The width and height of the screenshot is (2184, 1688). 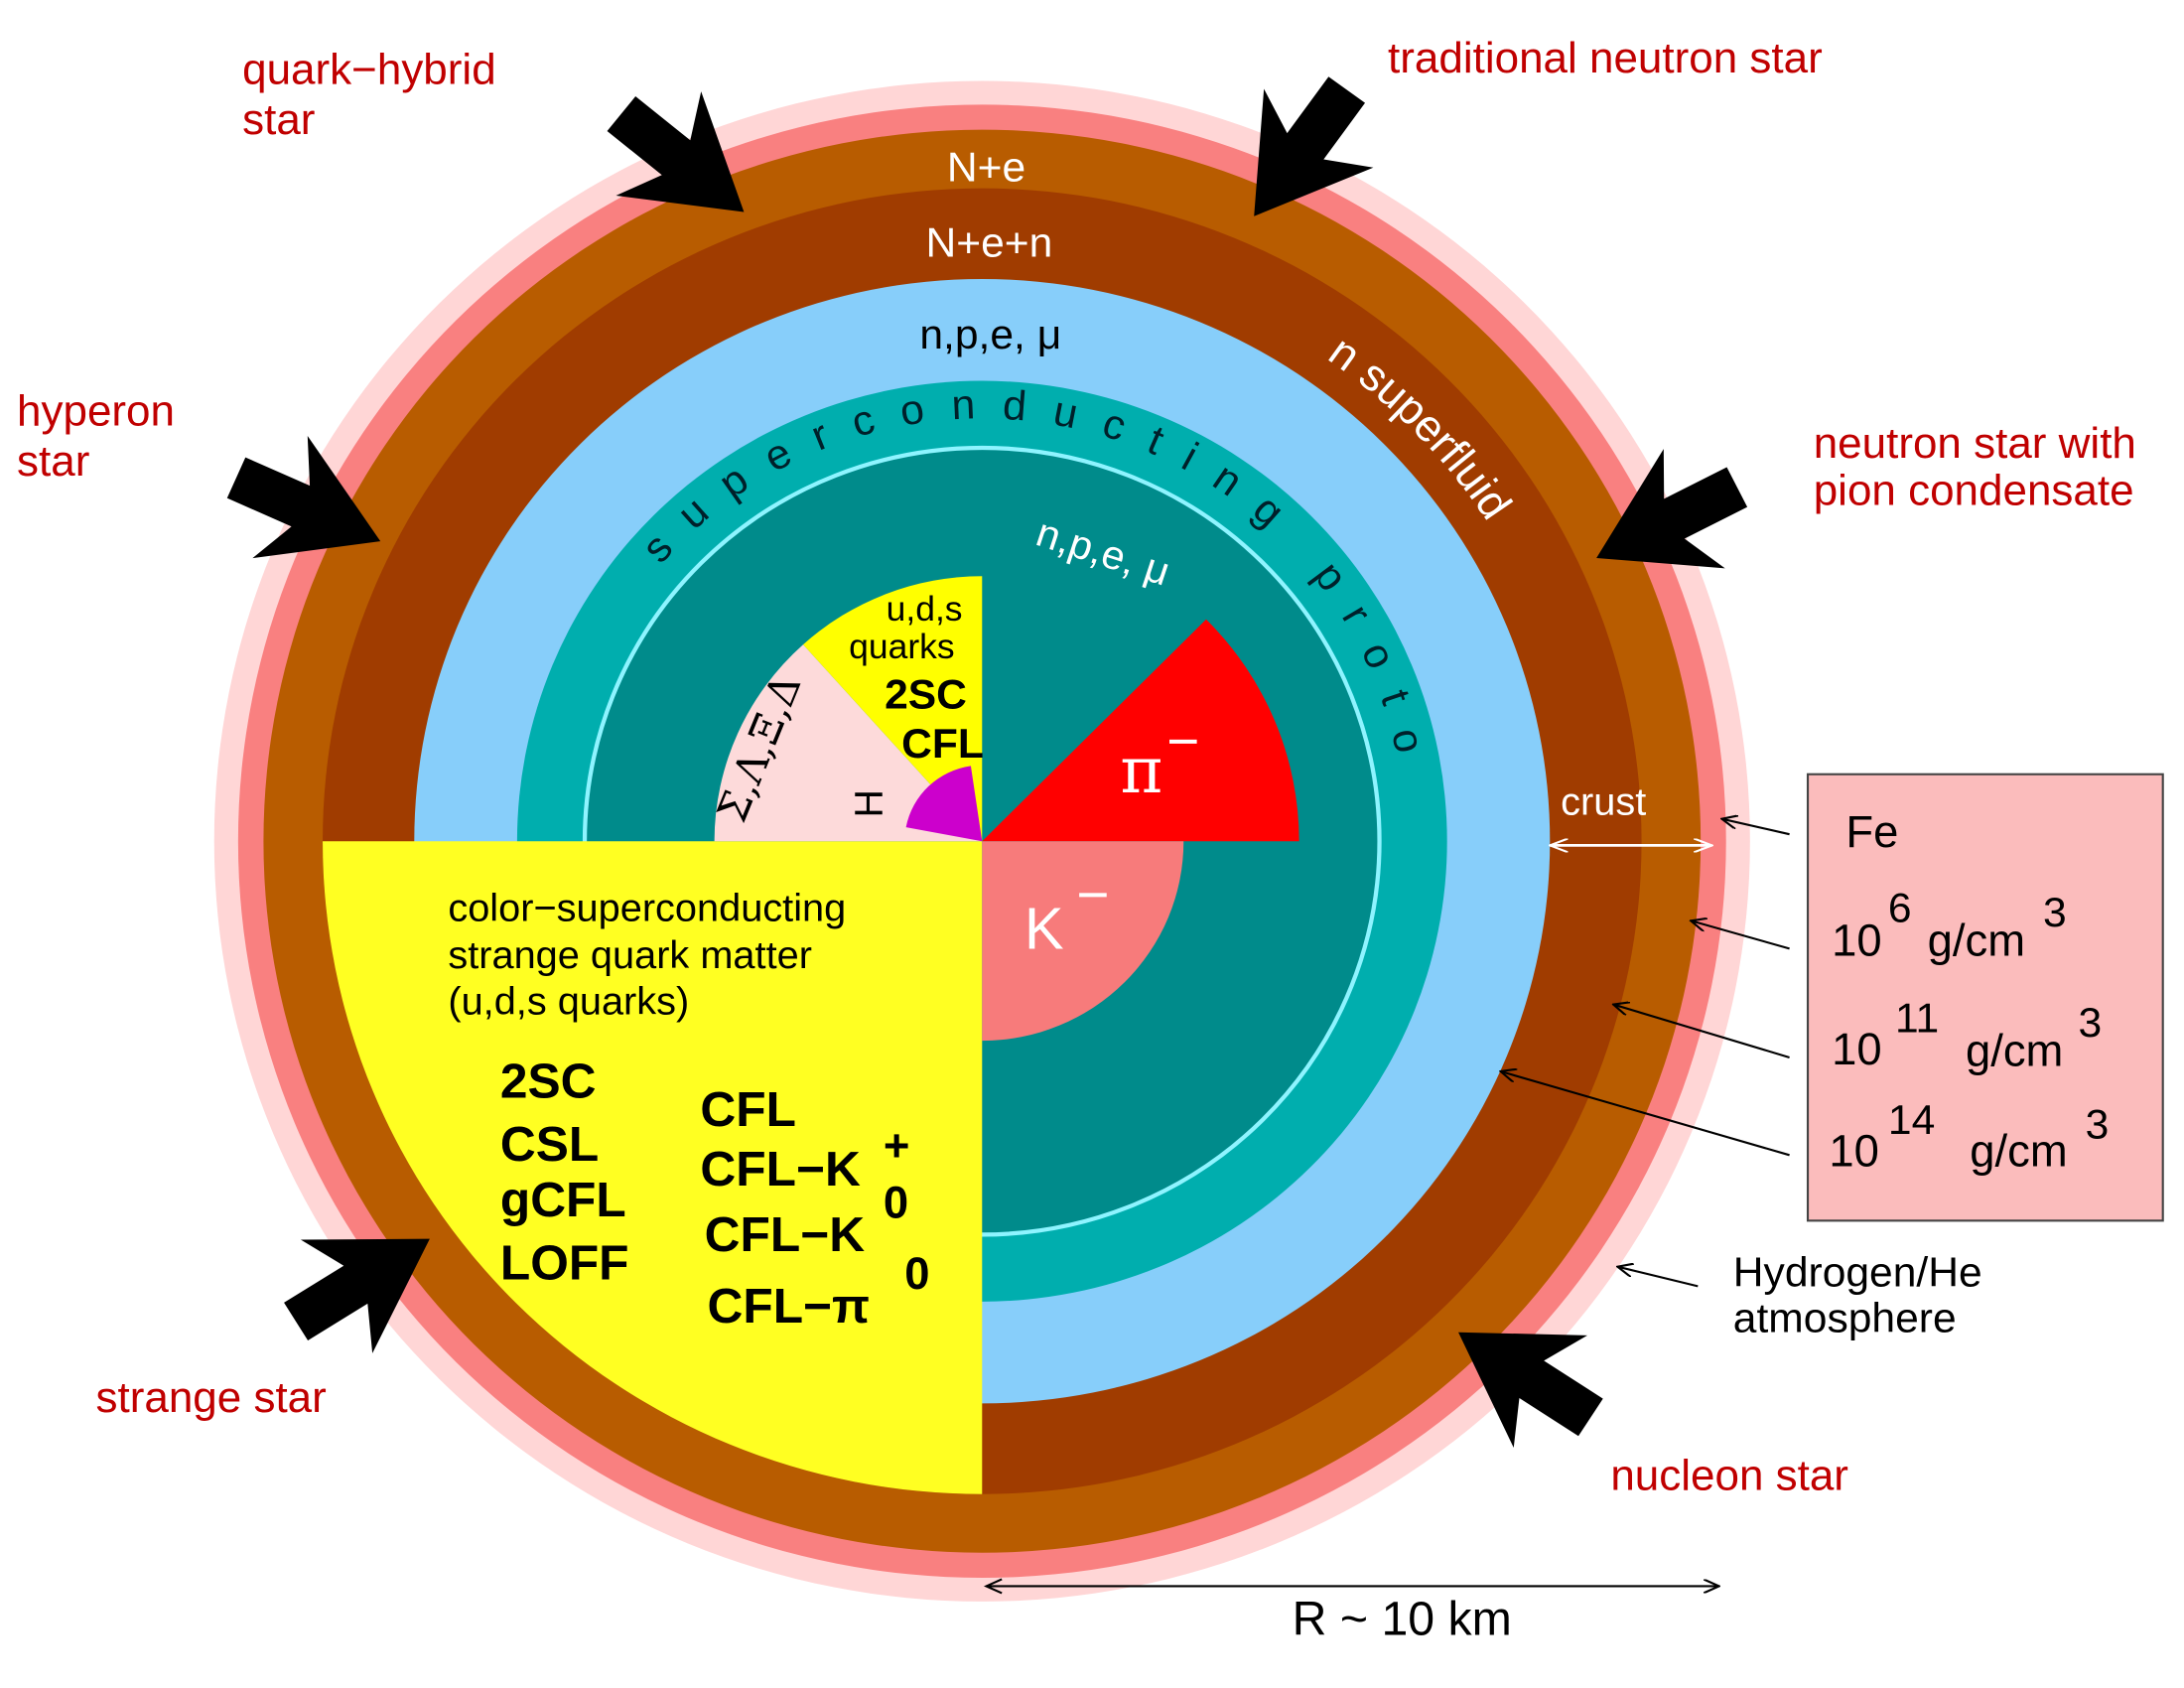 What do you see at coordinates (1974, 491) in the screenshot?
I see `star-label: pion condensate` at bounding box center [1974, 491].